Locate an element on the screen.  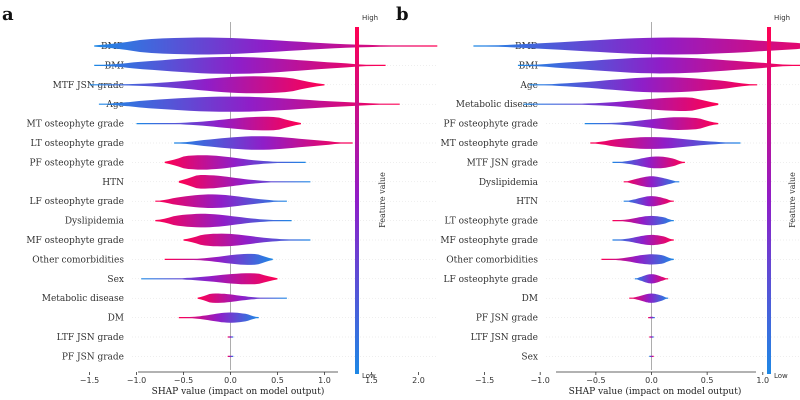
x-tick-label: 1.5 is located at coordinates (371, 380).